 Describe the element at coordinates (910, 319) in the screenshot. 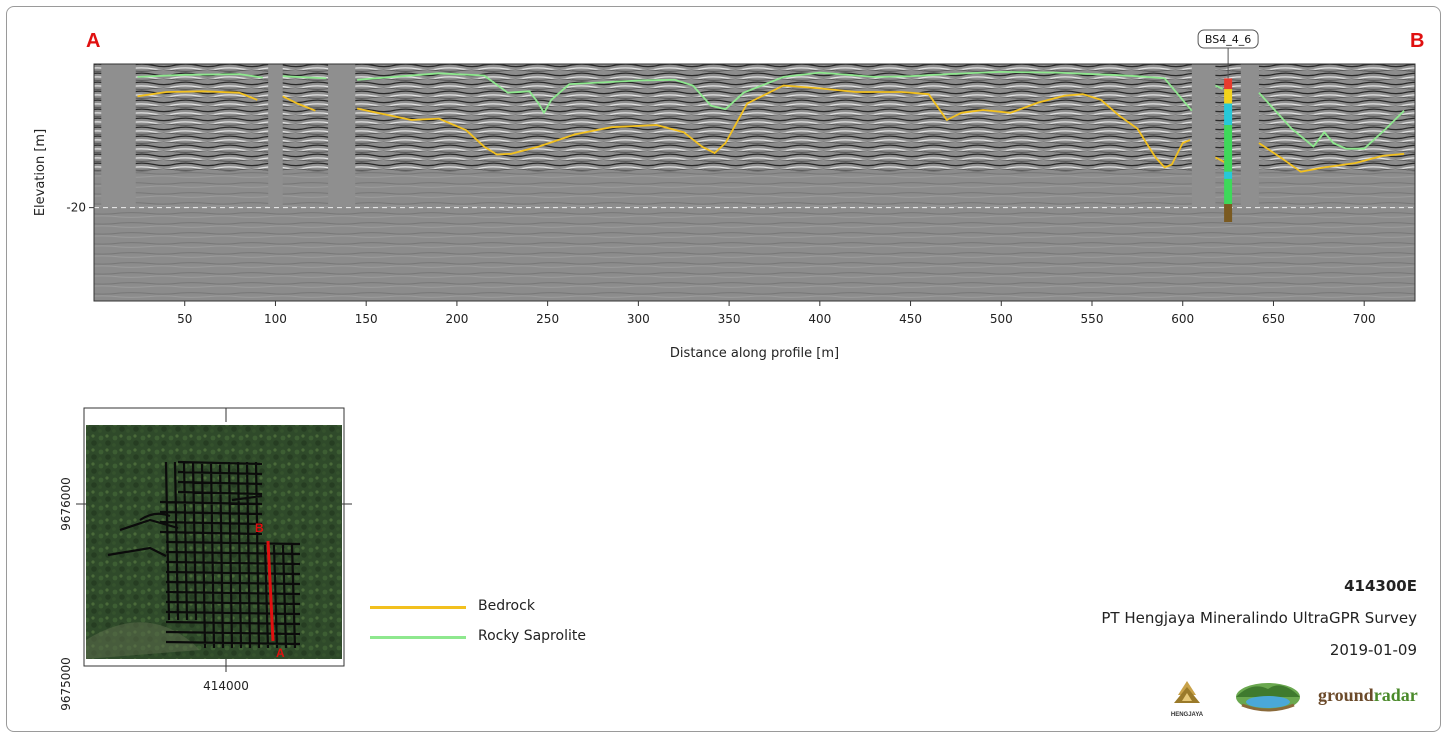

I see `x-tick-label: 450` at that location.